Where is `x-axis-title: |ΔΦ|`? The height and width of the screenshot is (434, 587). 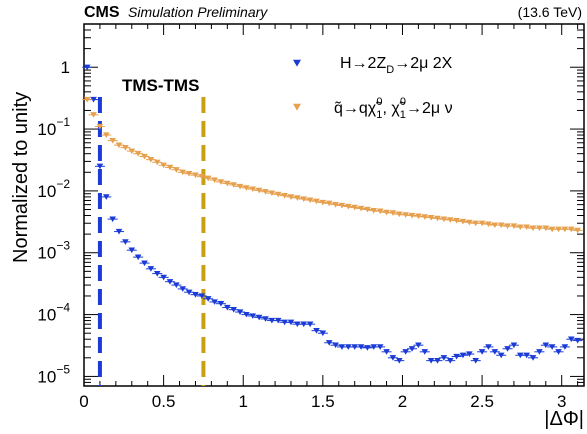 x-axis-title: |ΔΦ| is located at coordinates (564, 419).